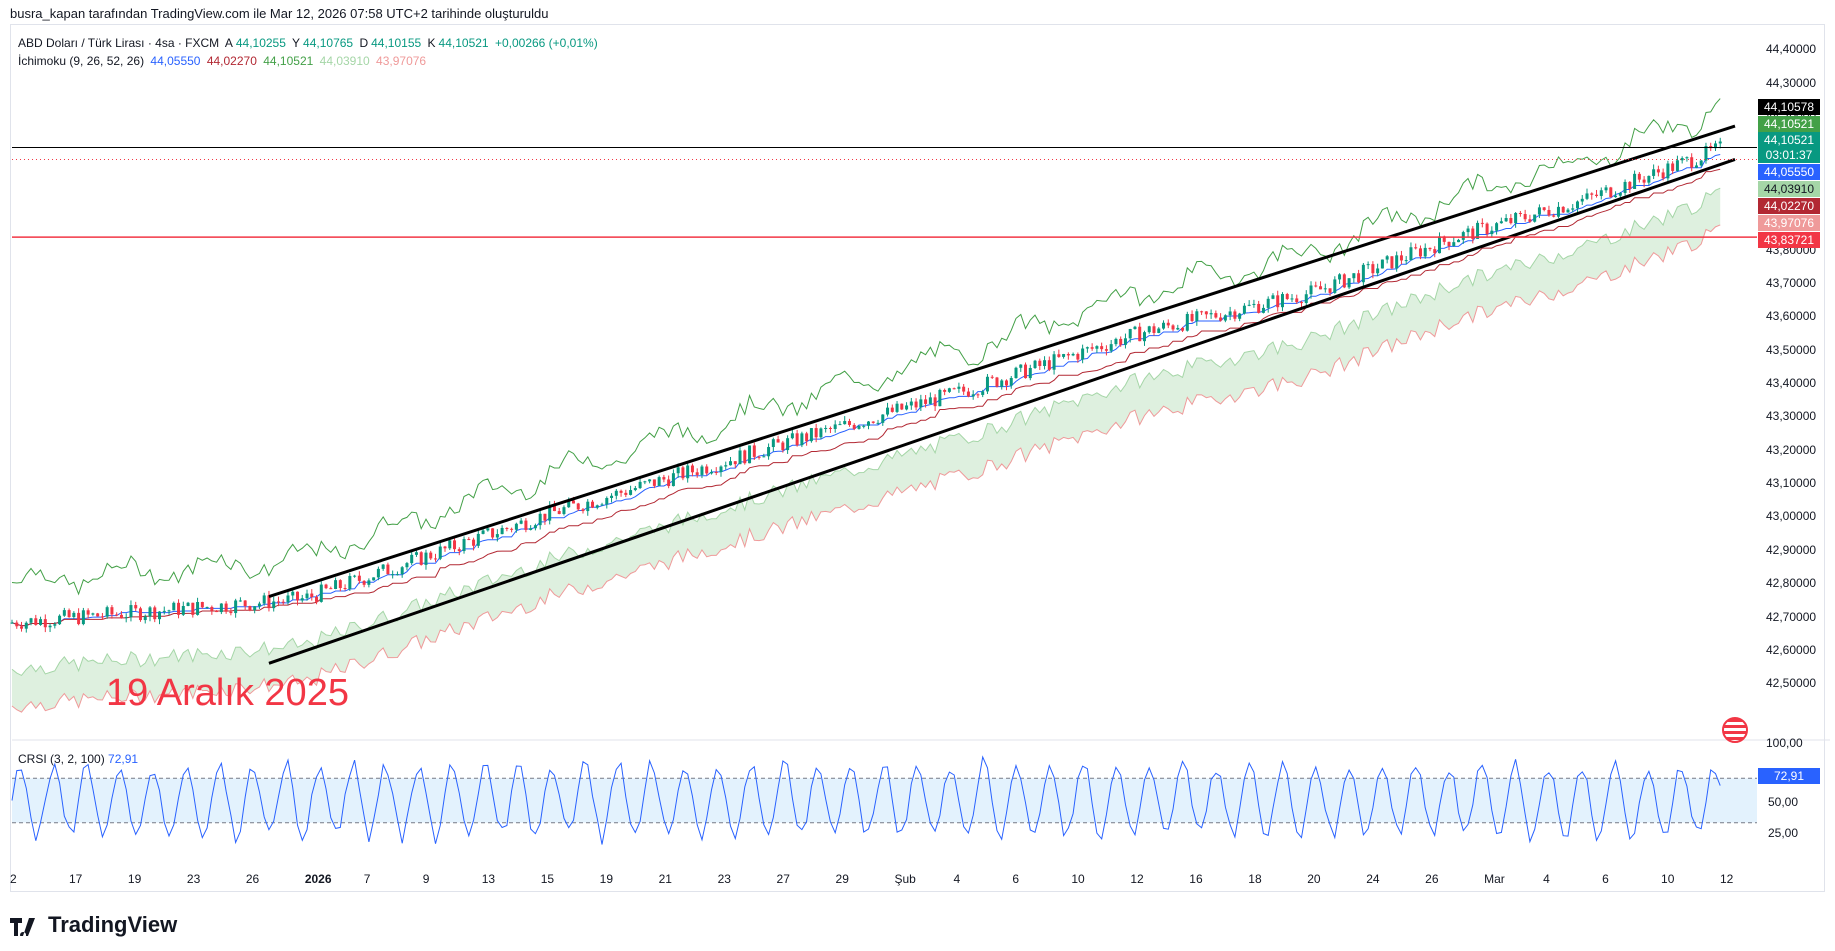  I want to click on price-tick: 42,60000, so click(1791, 649).